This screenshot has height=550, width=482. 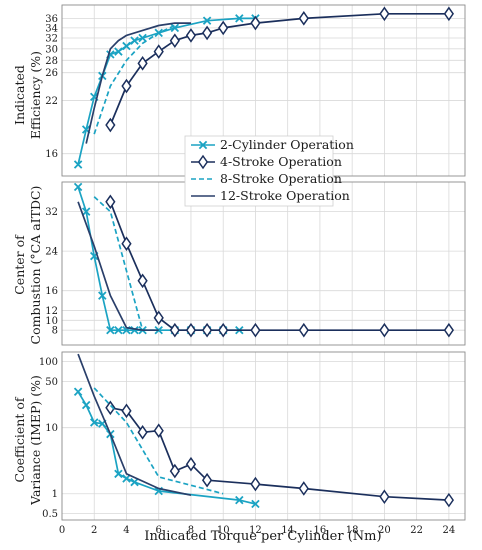 I want to click on combustion-ytick-label: 16, so click(x=51, y=291).